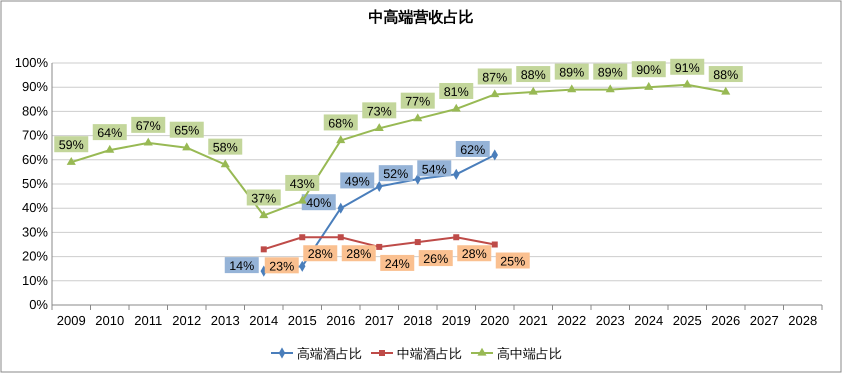  What do you see at coordinates (533, 320) in the screenshot?
I see `x-tick-label: 2021` at bounding box center [533, 320].